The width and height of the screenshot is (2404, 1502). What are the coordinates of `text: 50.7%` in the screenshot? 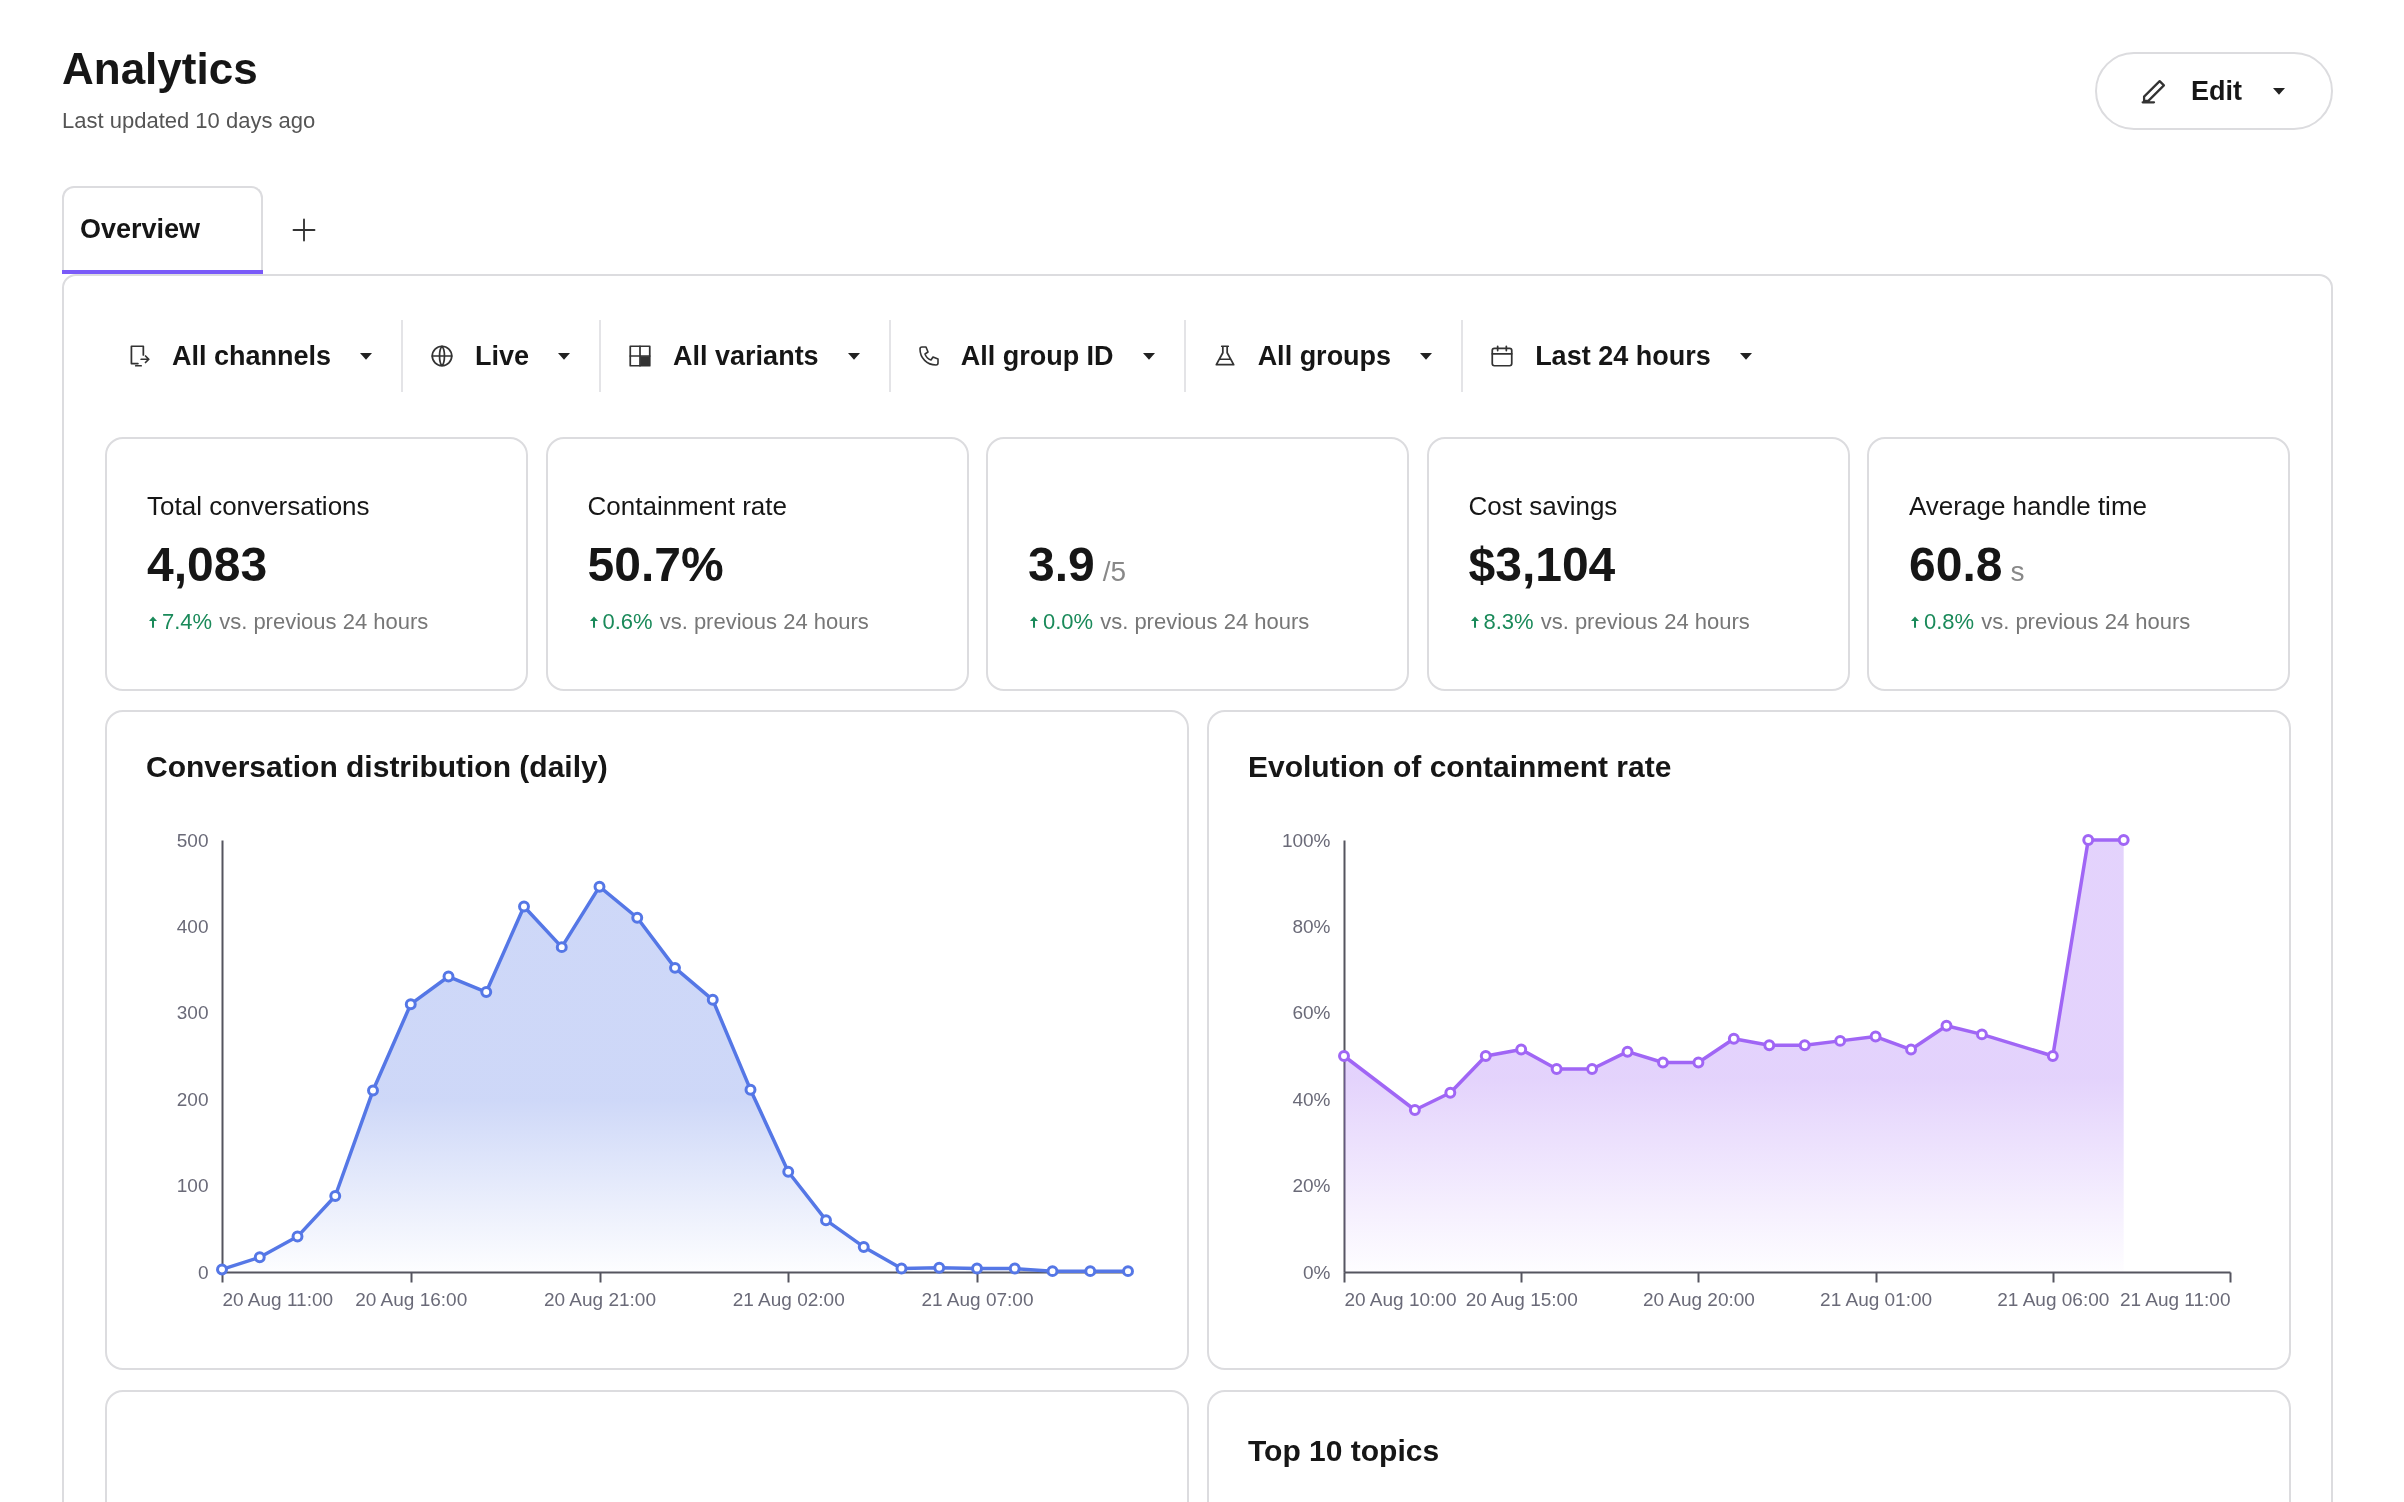 It's located at (655, 564).